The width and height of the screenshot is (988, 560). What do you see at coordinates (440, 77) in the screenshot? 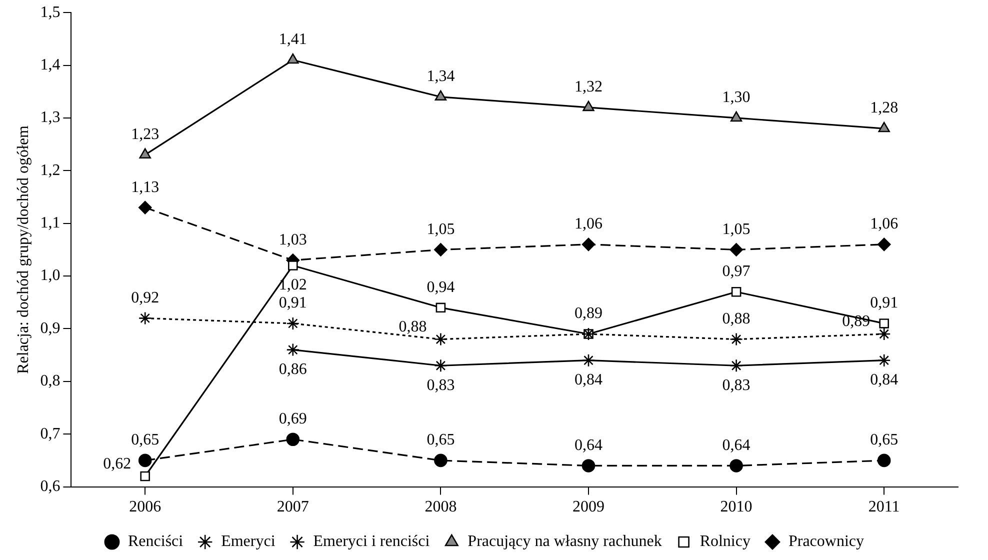
I see `data-label: 1,34` at bounding box center [440, 77].